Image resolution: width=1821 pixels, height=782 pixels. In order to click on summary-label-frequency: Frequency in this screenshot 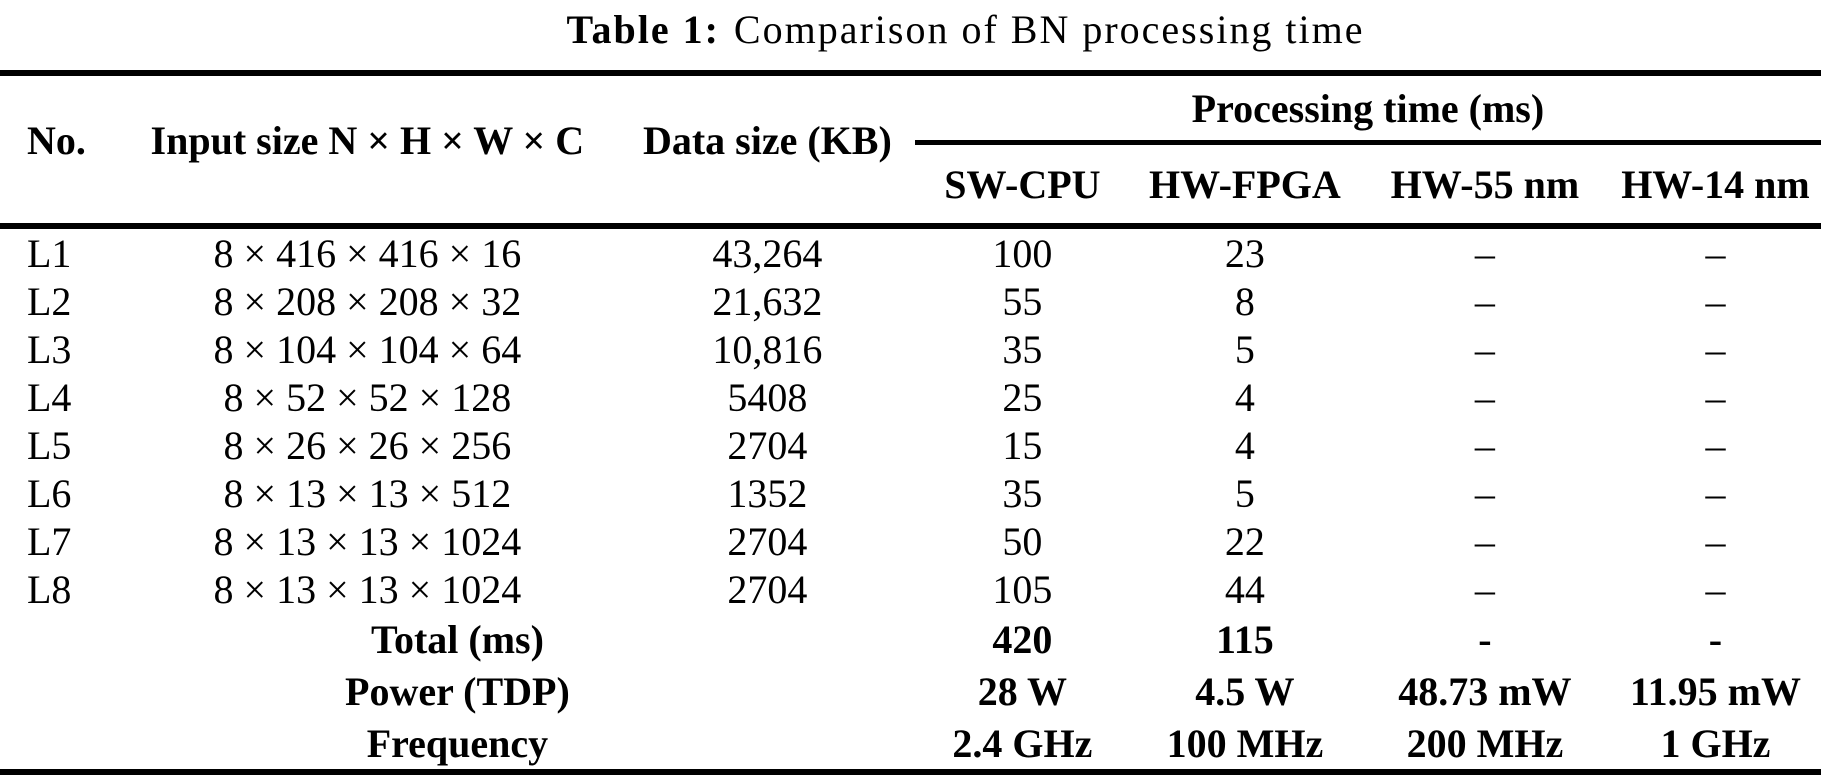, I will do `click(457, 743)`.